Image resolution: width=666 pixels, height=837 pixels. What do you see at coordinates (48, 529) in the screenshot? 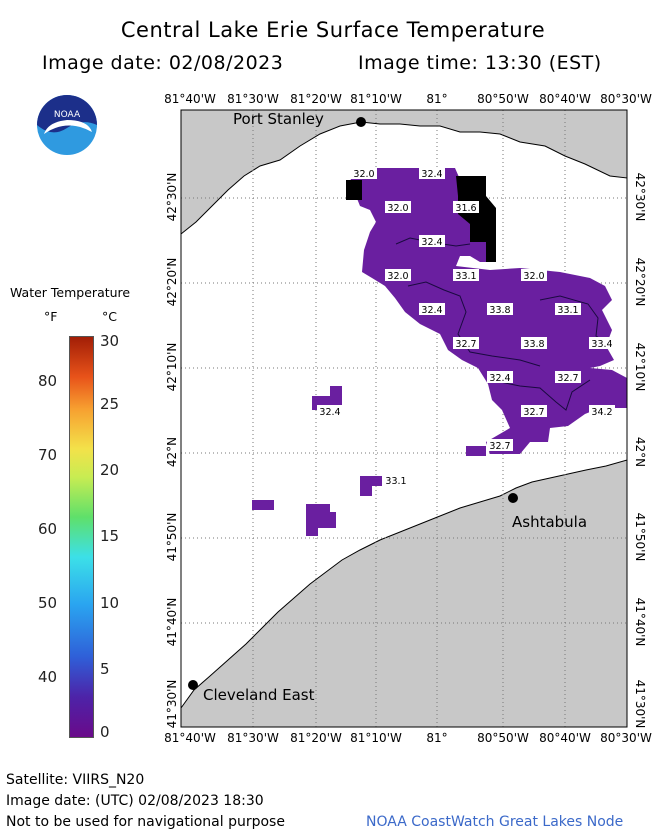
I see `f-tick: 60` at bounding box center [48, 529].